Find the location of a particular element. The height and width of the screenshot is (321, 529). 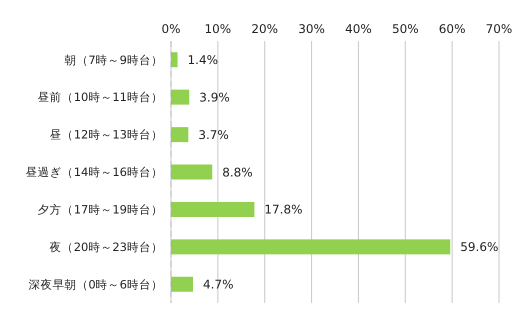

x-tick-label: 30% is located at coordinates (311, 29).